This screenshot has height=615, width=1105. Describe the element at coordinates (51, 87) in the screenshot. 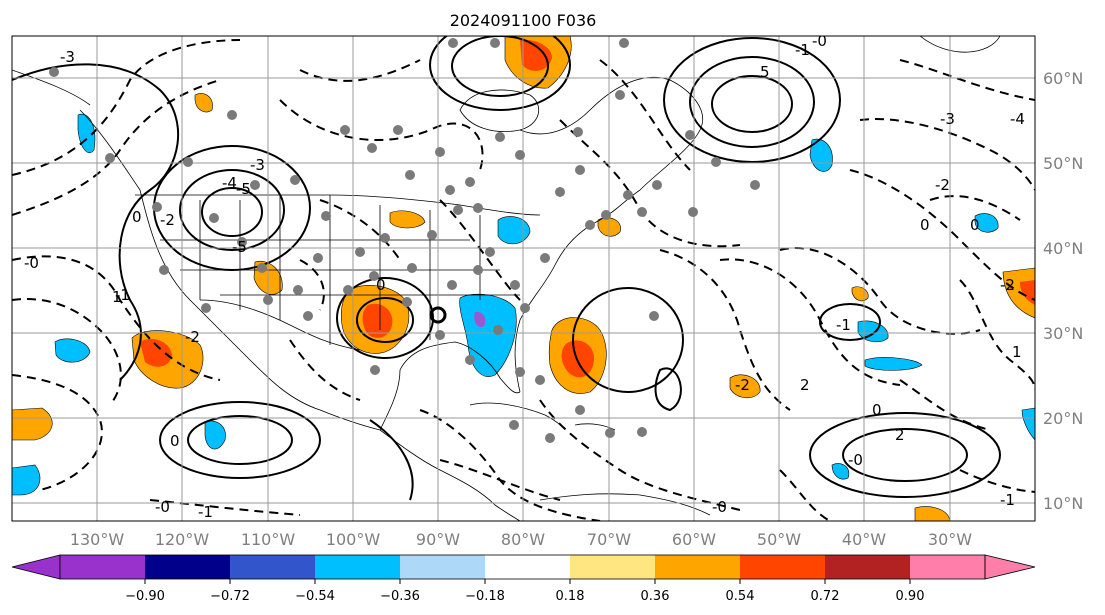

I see `coastline-alaska` at that location.